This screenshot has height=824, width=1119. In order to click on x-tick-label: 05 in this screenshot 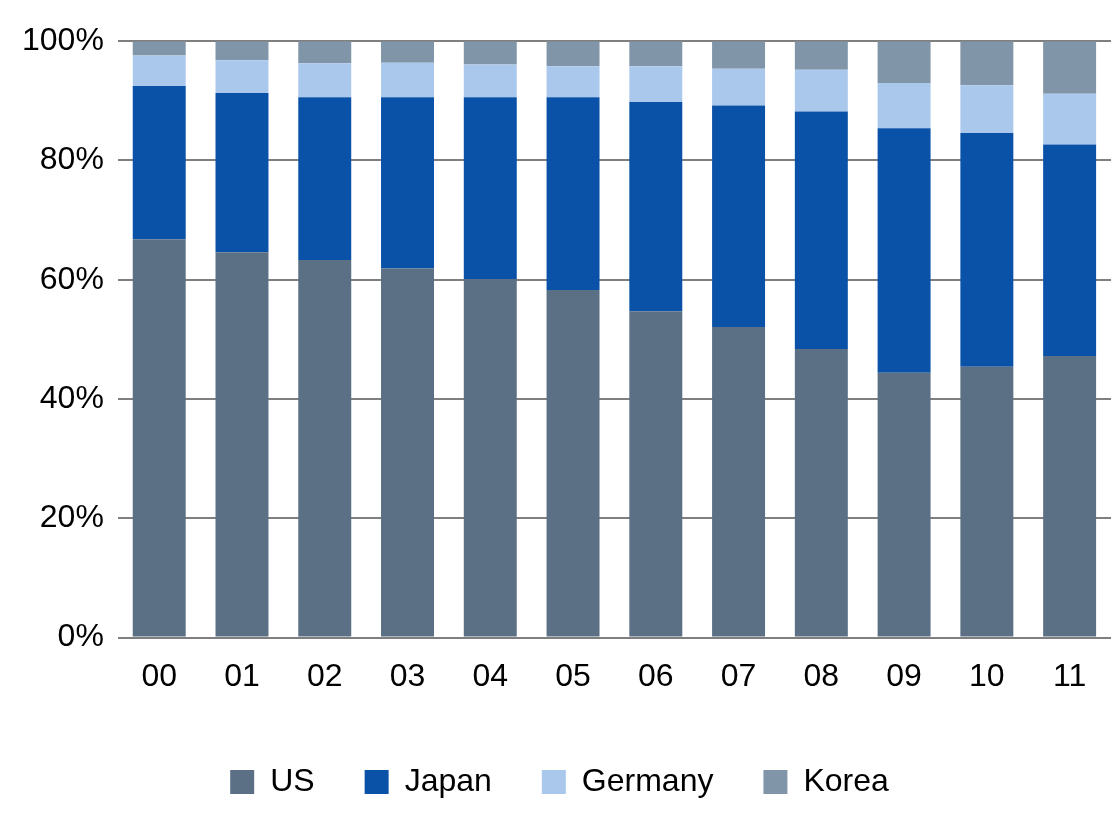, I will do `click(573, 674)`.